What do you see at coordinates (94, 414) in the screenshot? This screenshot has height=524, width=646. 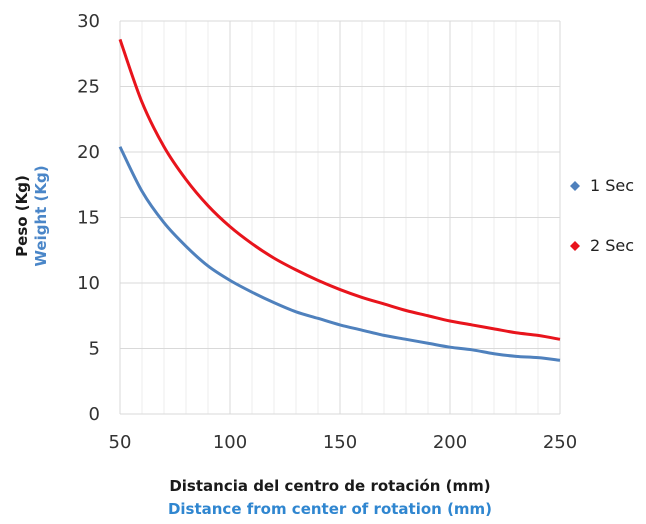 I see `y-tick-label: 0` at bounding box center [94, 414].